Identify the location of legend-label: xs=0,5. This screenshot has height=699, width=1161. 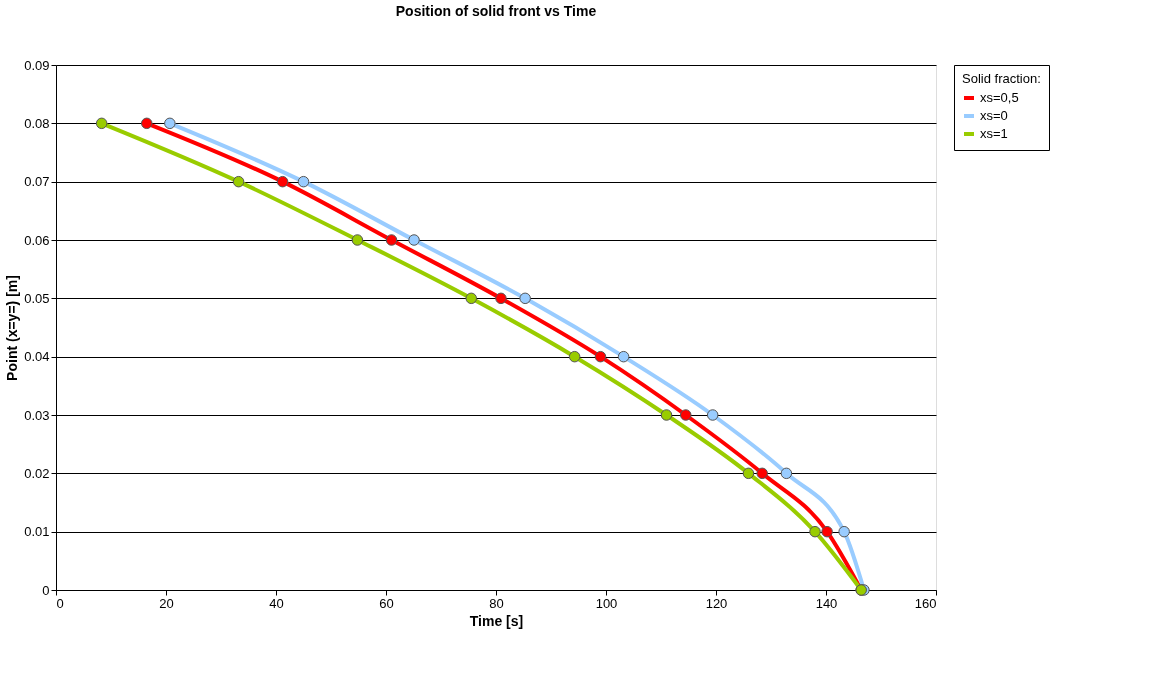
(999, 97).